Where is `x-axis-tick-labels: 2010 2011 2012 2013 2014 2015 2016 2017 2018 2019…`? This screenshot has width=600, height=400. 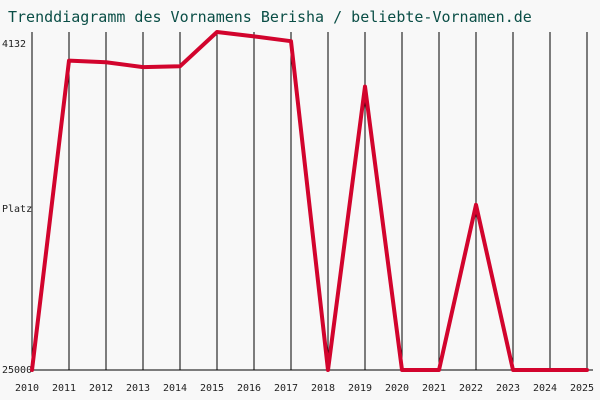 x-axis-tick-labels: 2010 2011 2012 2013 2014 2015 2016 2017 2018 2019… is located at coordinates (304, 388).